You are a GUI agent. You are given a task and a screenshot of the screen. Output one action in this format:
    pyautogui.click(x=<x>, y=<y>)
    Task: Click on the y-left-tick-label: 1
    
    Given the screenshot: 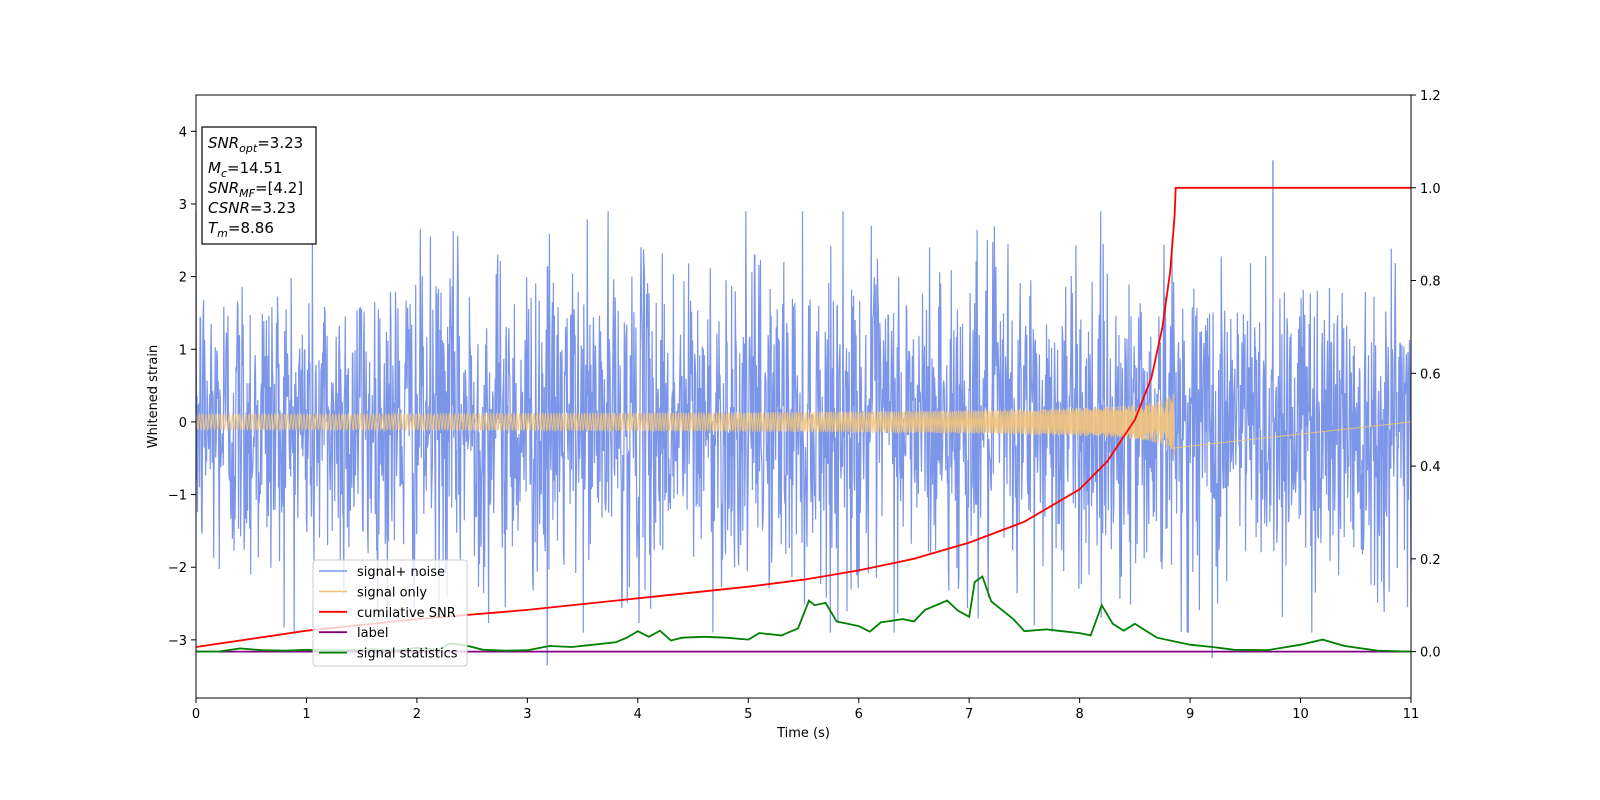 What is the action you would take?
    pyautogui.click(x=183, y=350)
    